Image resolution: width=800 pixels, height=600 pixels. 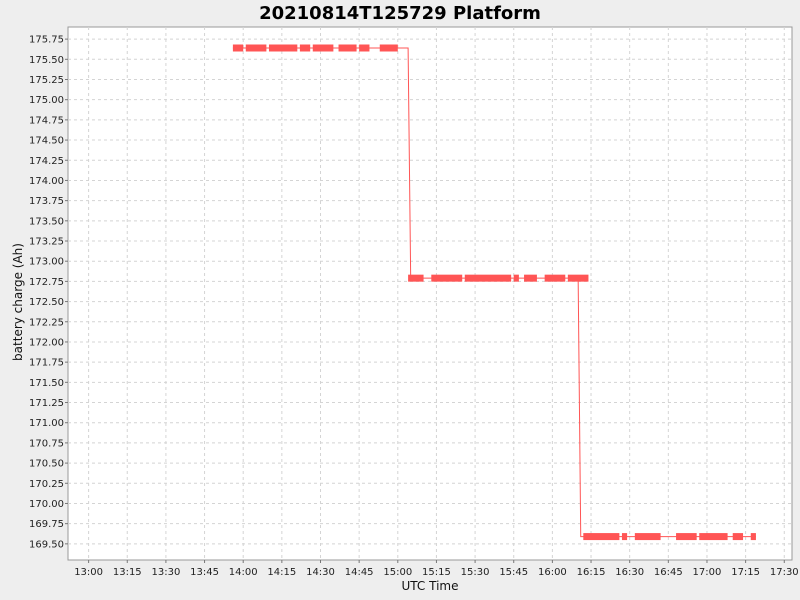 What do you see at coordinates (46, 40) in the screenshot?
I see `y-tick-label: 175.75` at bounding box center [46, 40].